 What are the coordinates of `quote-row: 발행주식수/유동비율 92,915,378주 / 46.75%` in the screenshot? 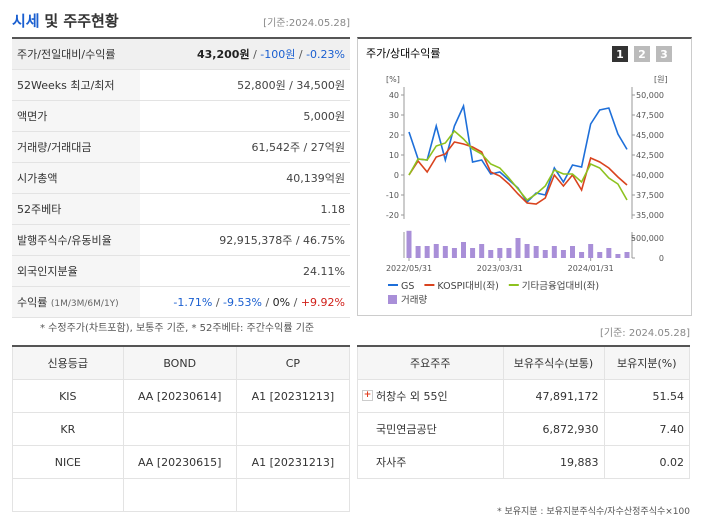 It's located at (181, 240).